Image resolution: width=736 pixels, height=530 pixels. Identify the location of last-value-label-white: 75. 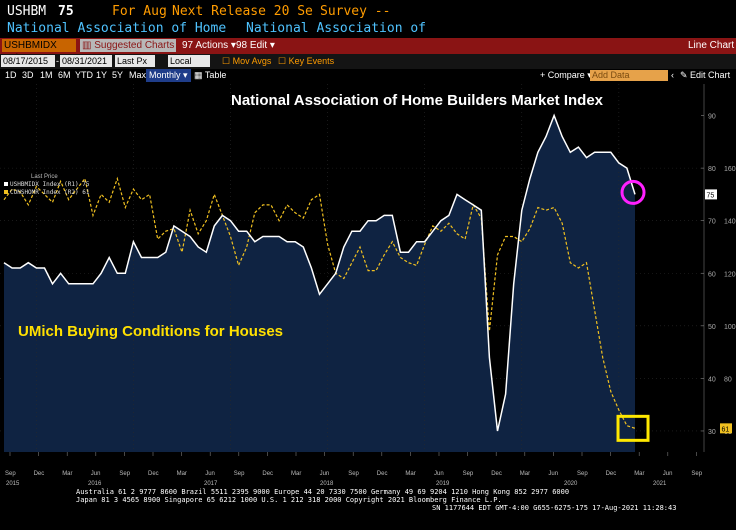
(711, 195).